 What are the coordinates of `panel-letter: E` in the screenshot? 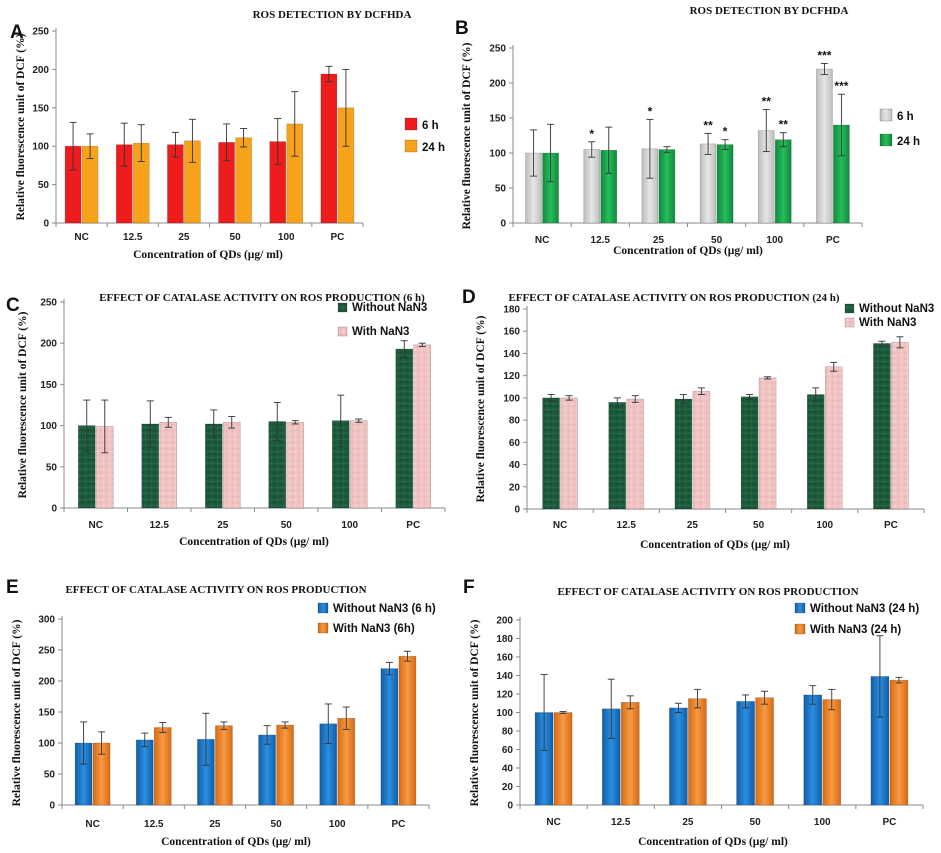 It's located at (12, 587).